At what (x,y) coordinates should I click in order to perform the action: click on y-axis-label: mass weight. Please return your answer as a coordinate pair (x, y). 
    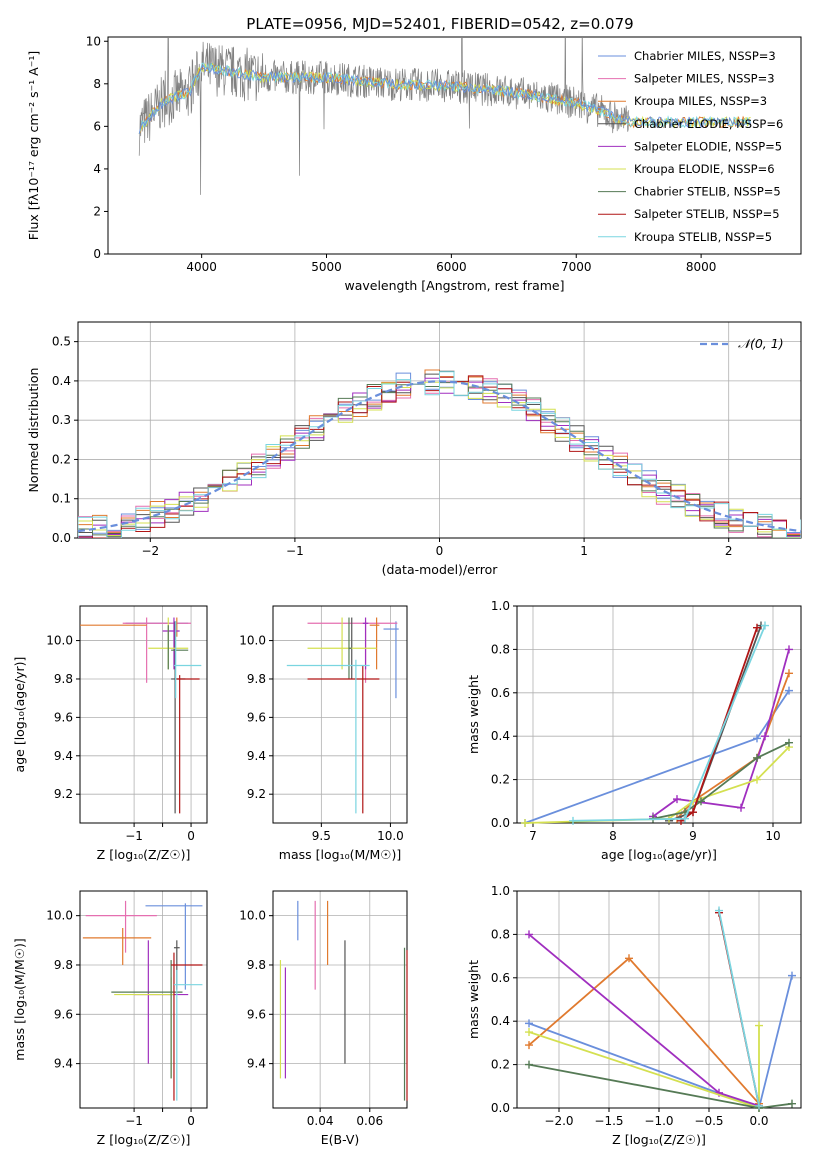
    Looking at the image, I should click on (473, 714).